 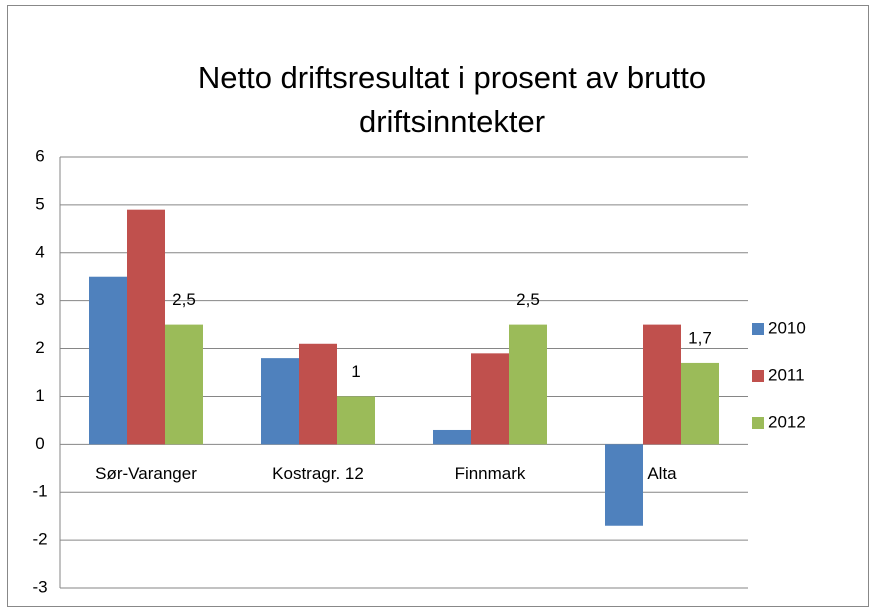 I want to click on data-label: 1,7, so click(x=700, y=337).